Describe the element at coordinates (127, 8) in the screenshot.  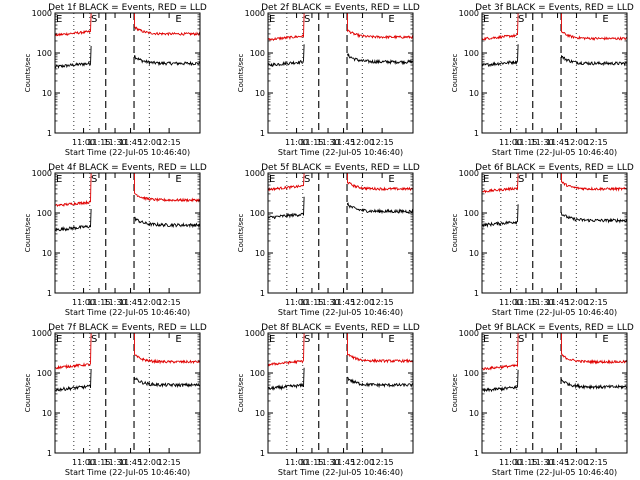
I see `plot-title: Det 1f BLACK = Events, RED = LLD` at that location.